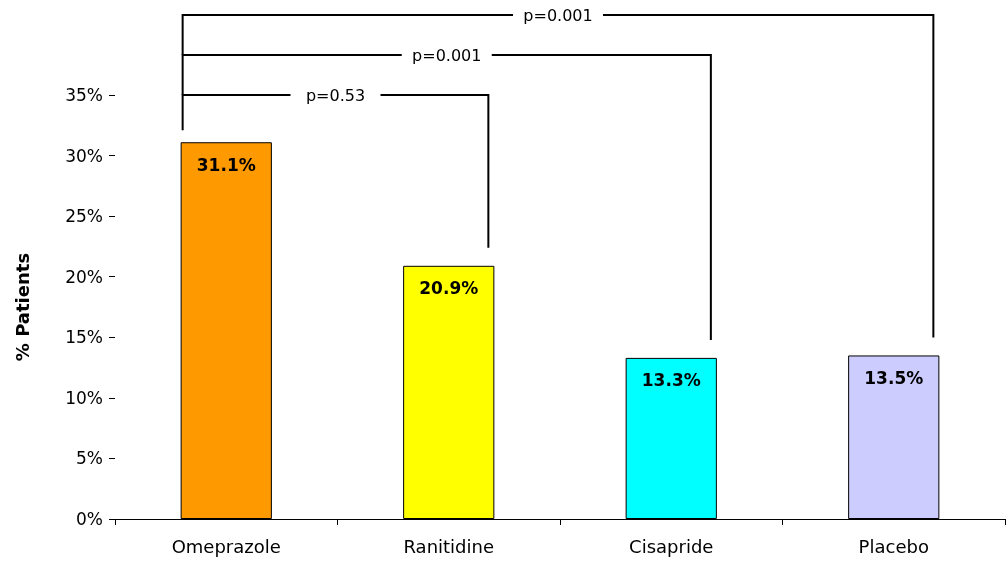  I want to click on annotation: p=0.53, so click(335, 95).